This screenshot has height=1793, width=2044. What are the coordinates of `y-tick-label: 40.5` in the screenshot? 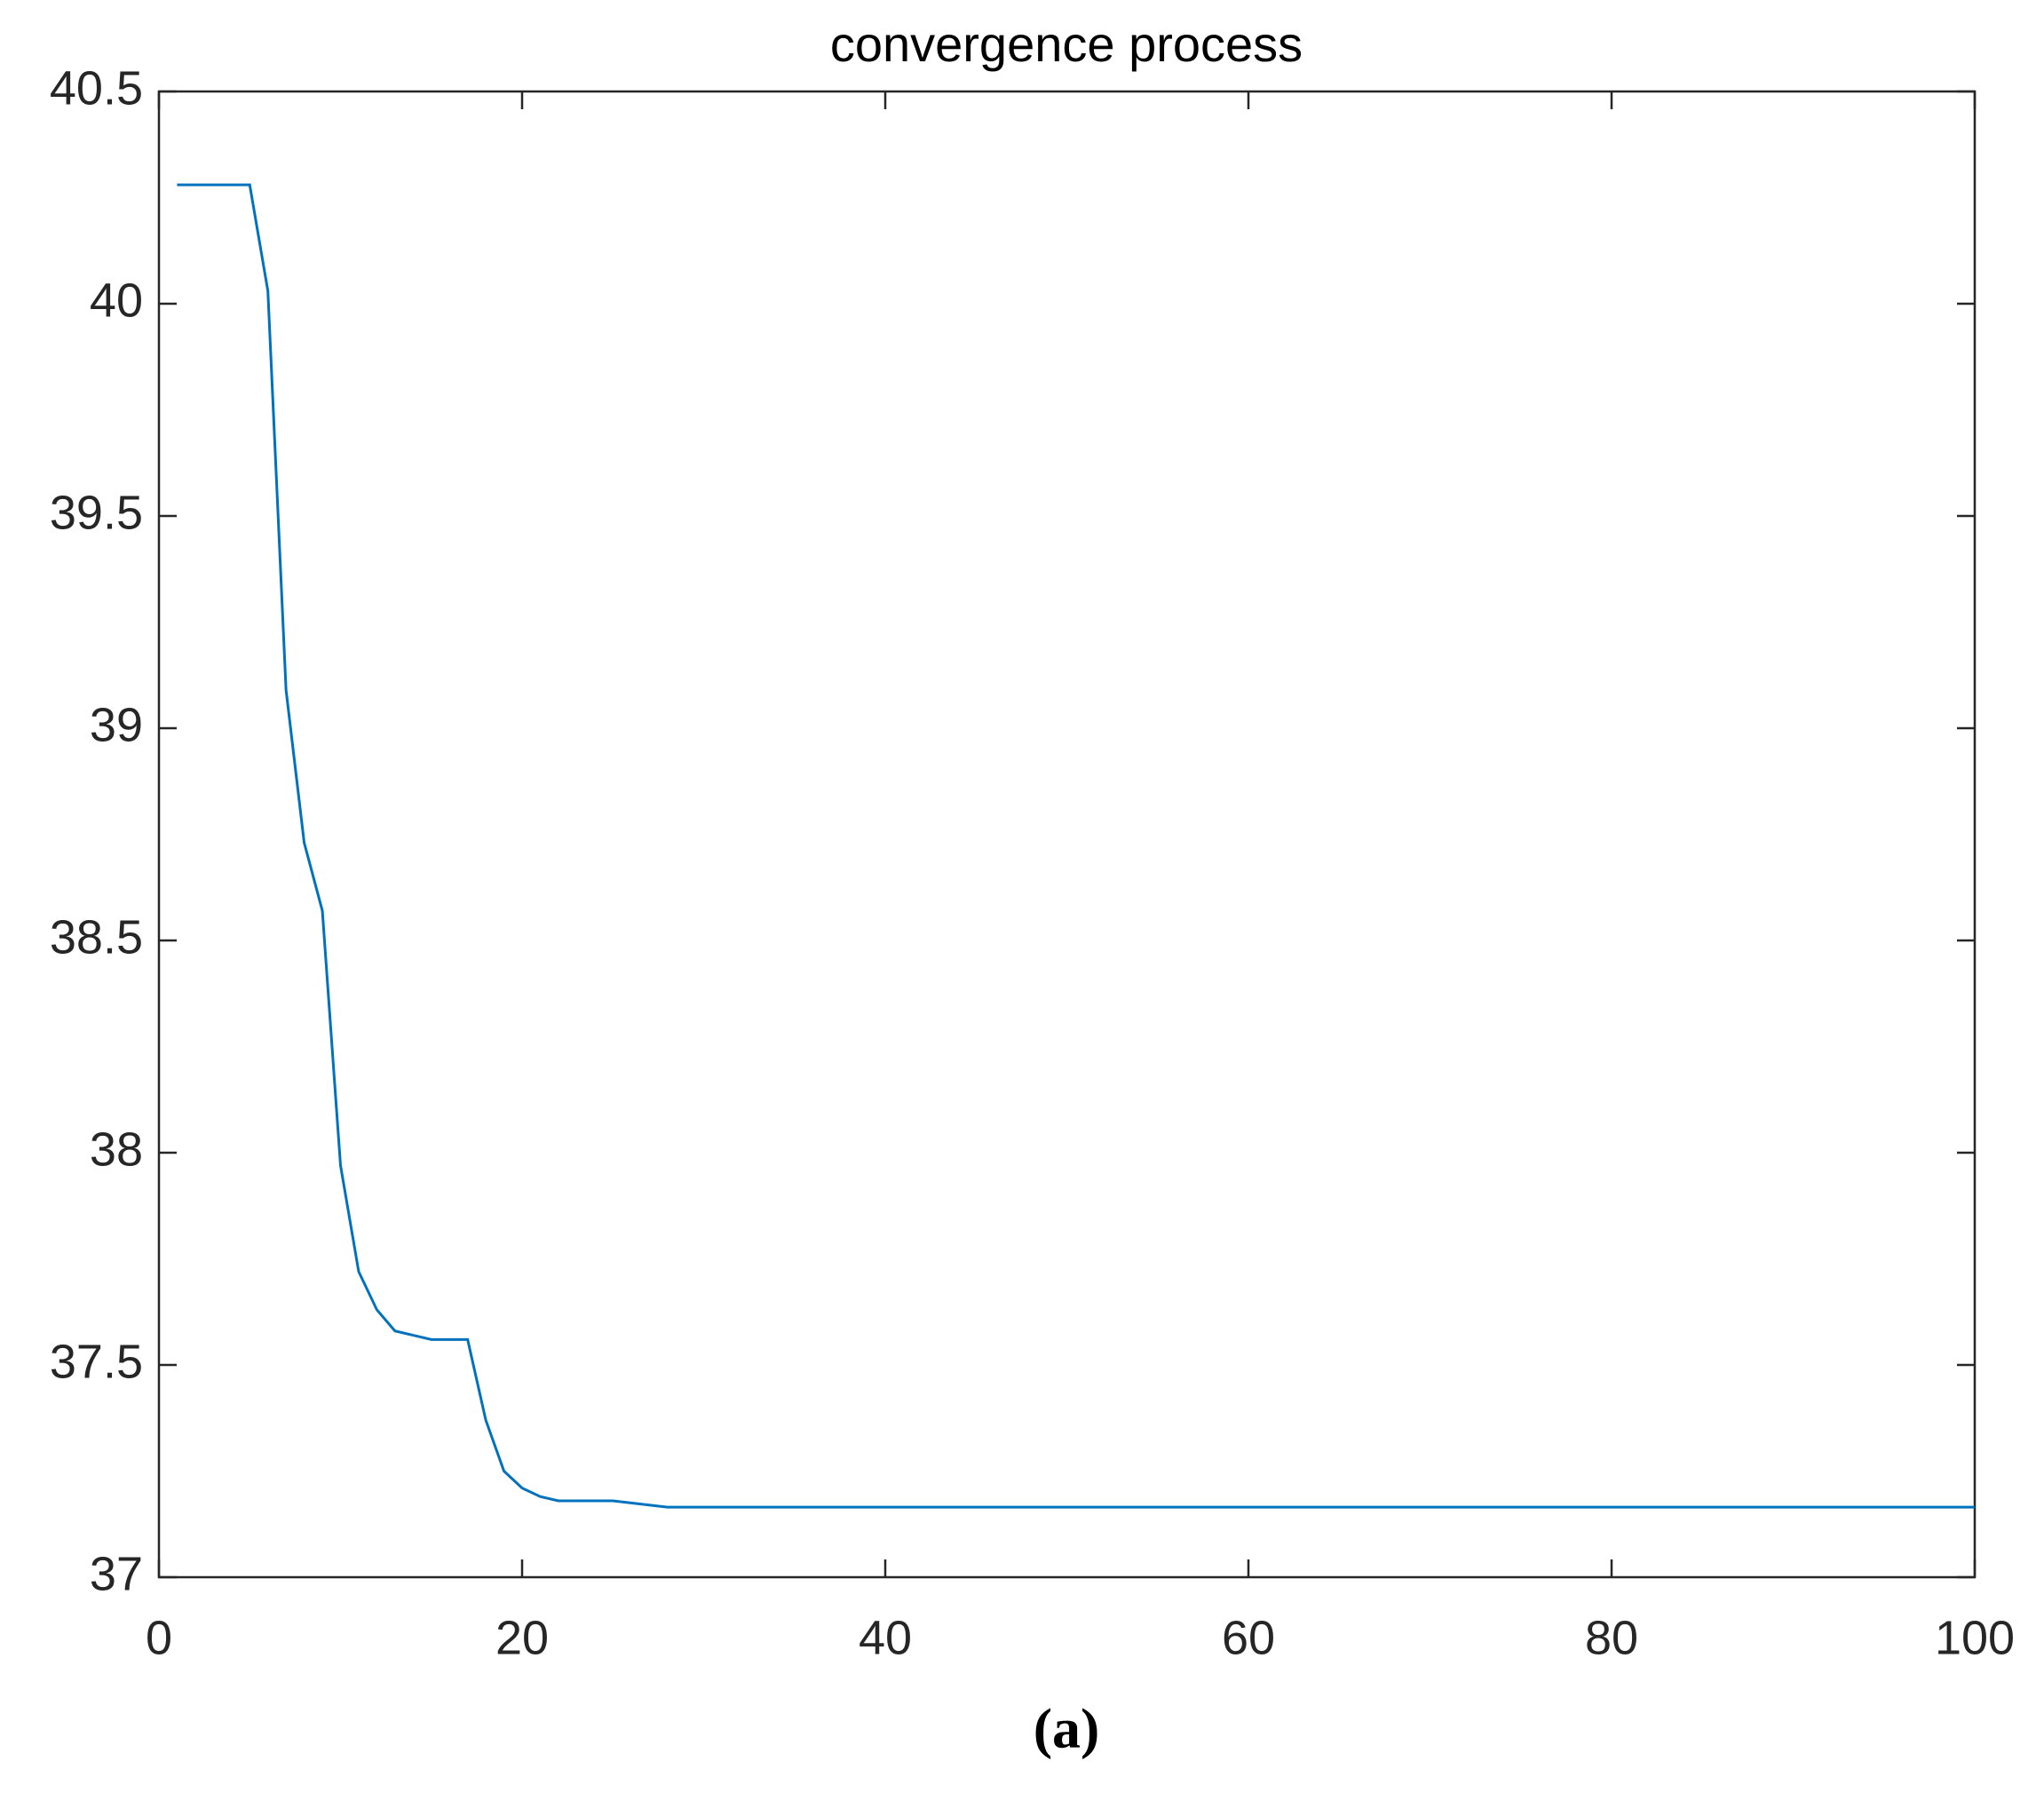 It's located at (96, 88).